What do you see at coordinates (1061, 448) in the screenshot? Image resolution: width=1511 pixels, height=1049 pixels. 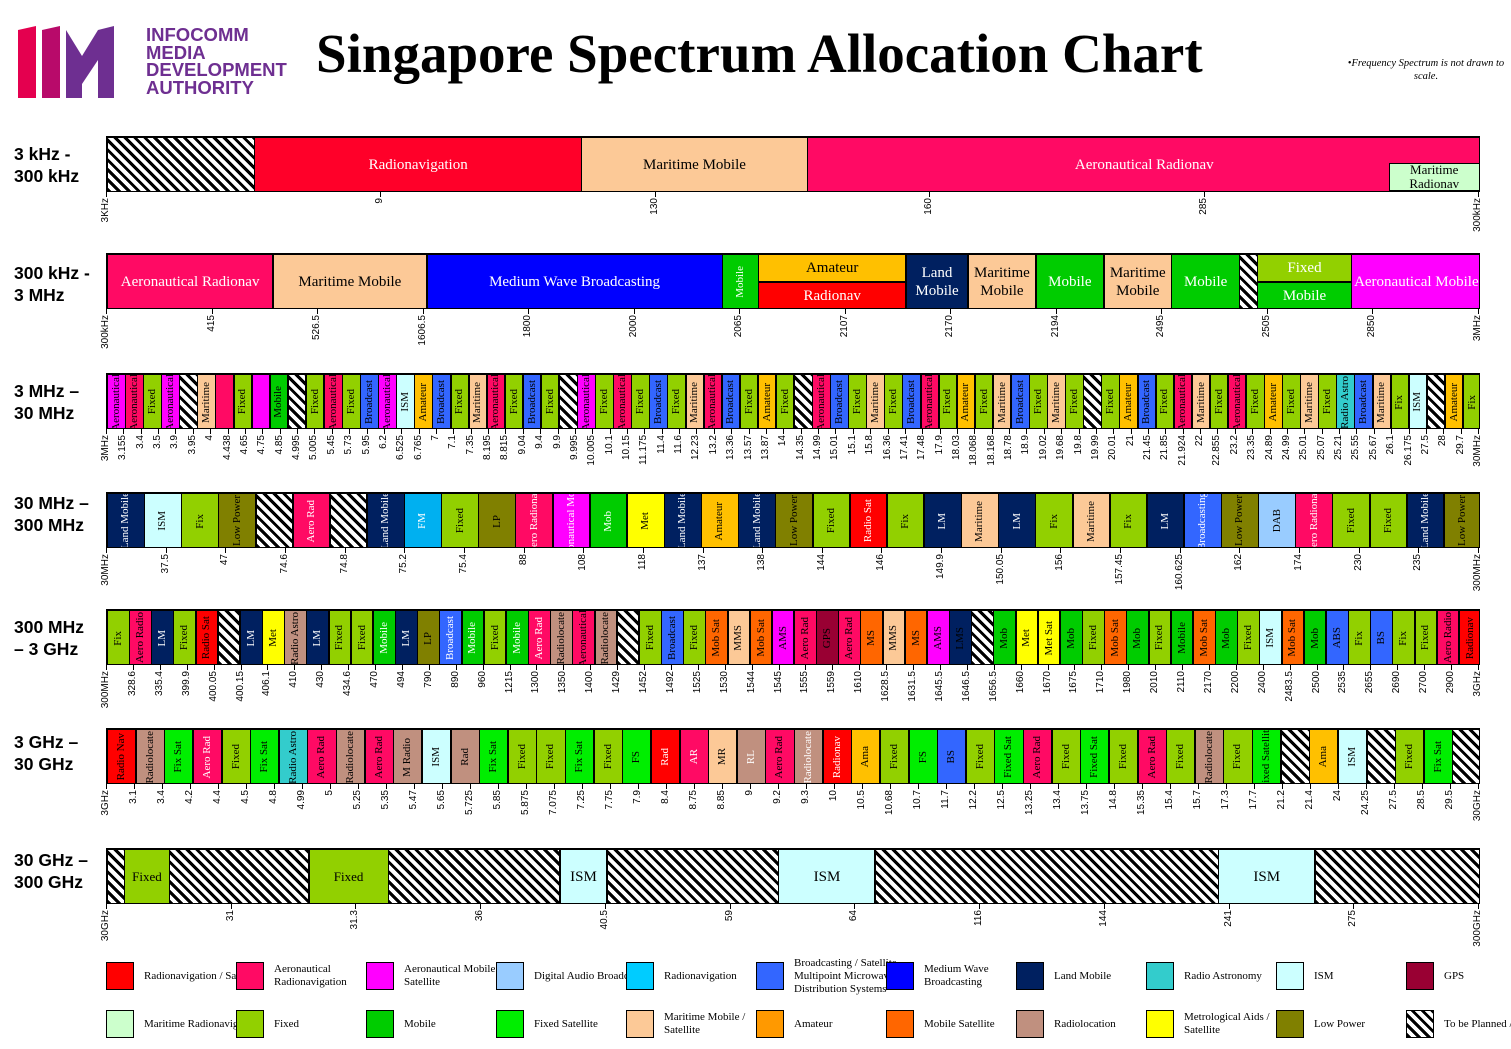 I see `tick-label: 19.68` at bounding box center [1061, 448].